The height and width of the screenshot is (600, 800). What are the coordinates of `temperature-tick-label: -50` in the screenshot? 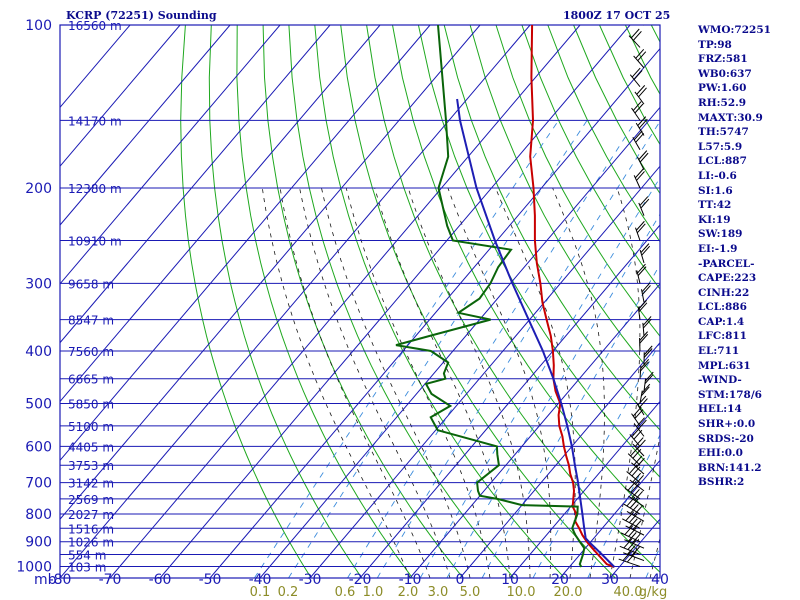 It's located at (210, 580).